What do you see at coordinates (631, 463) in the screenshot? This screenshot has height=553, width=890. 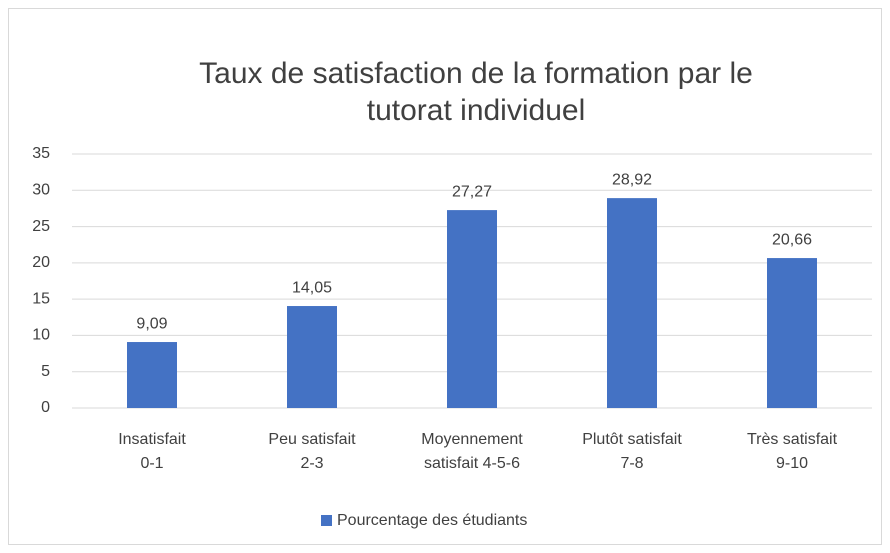 I see `x-tick-label: 7-8` at bounding box center [631, 463].